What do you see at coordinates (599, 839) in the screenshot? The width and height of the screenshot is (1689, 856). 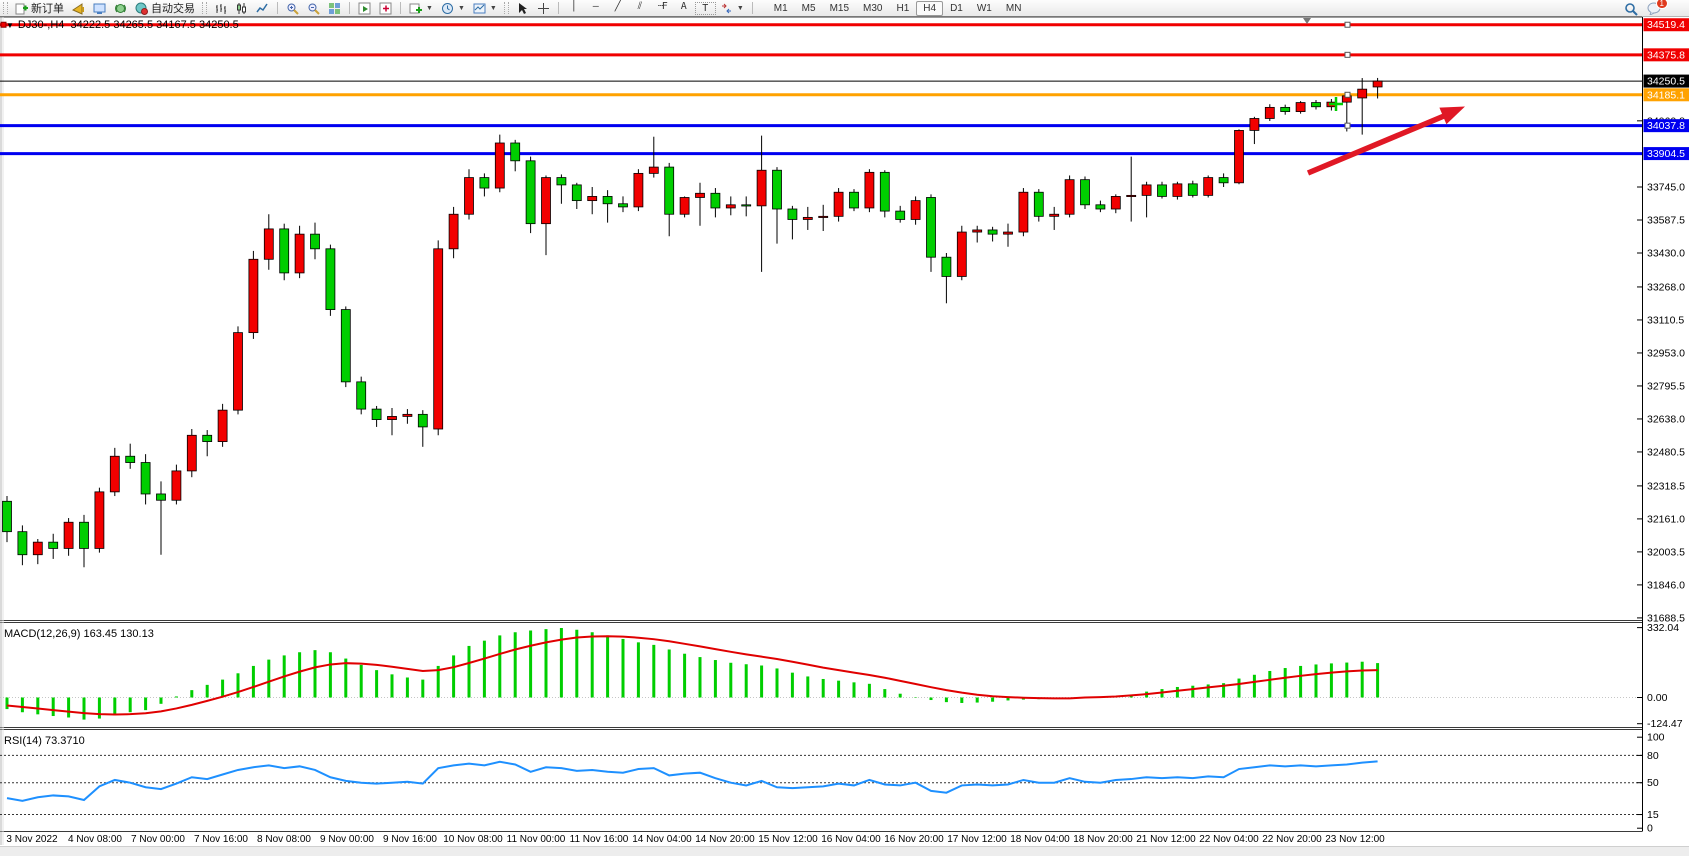 I see `svg-text: 11 Nov 16:00` at bounding box center [599, 839].